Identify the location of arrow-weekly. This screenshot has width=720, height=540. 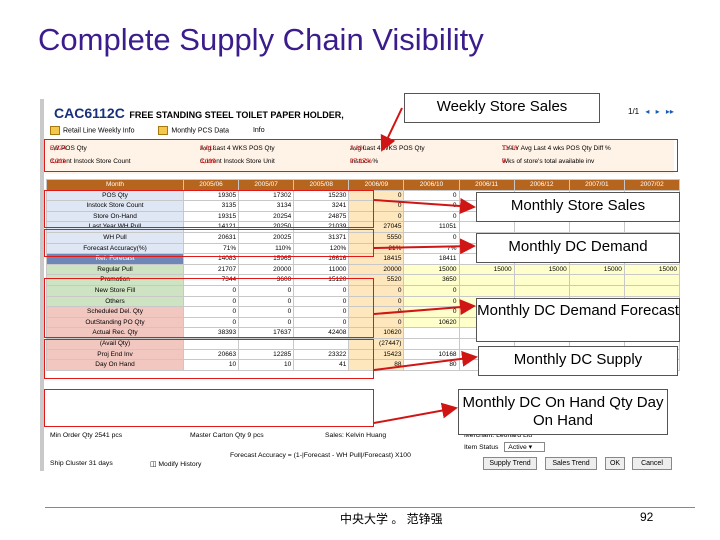
(391, 129).